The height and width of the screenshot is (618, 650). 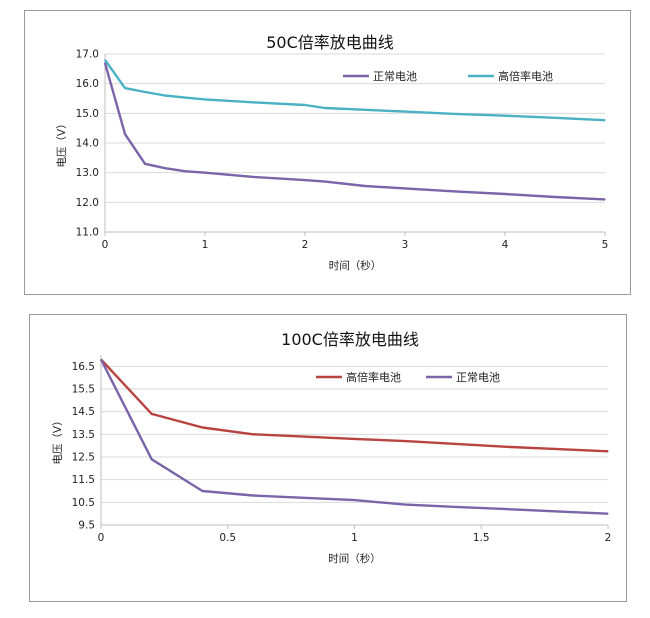 What do you see at coordinates (87, 173) in the screenshot?
I see `chart0-y-tick-label: 13.0` at bounding box center [87, 173].